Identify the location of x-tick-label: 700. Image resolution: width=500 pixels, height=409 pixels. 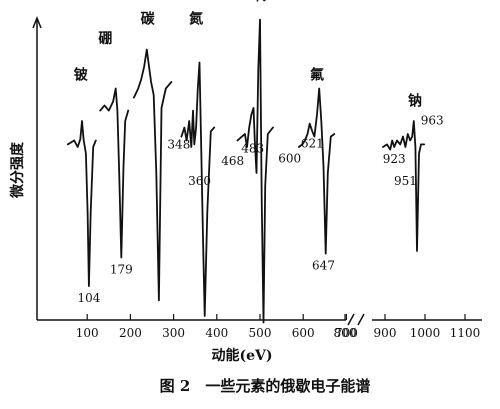
(346, 333).